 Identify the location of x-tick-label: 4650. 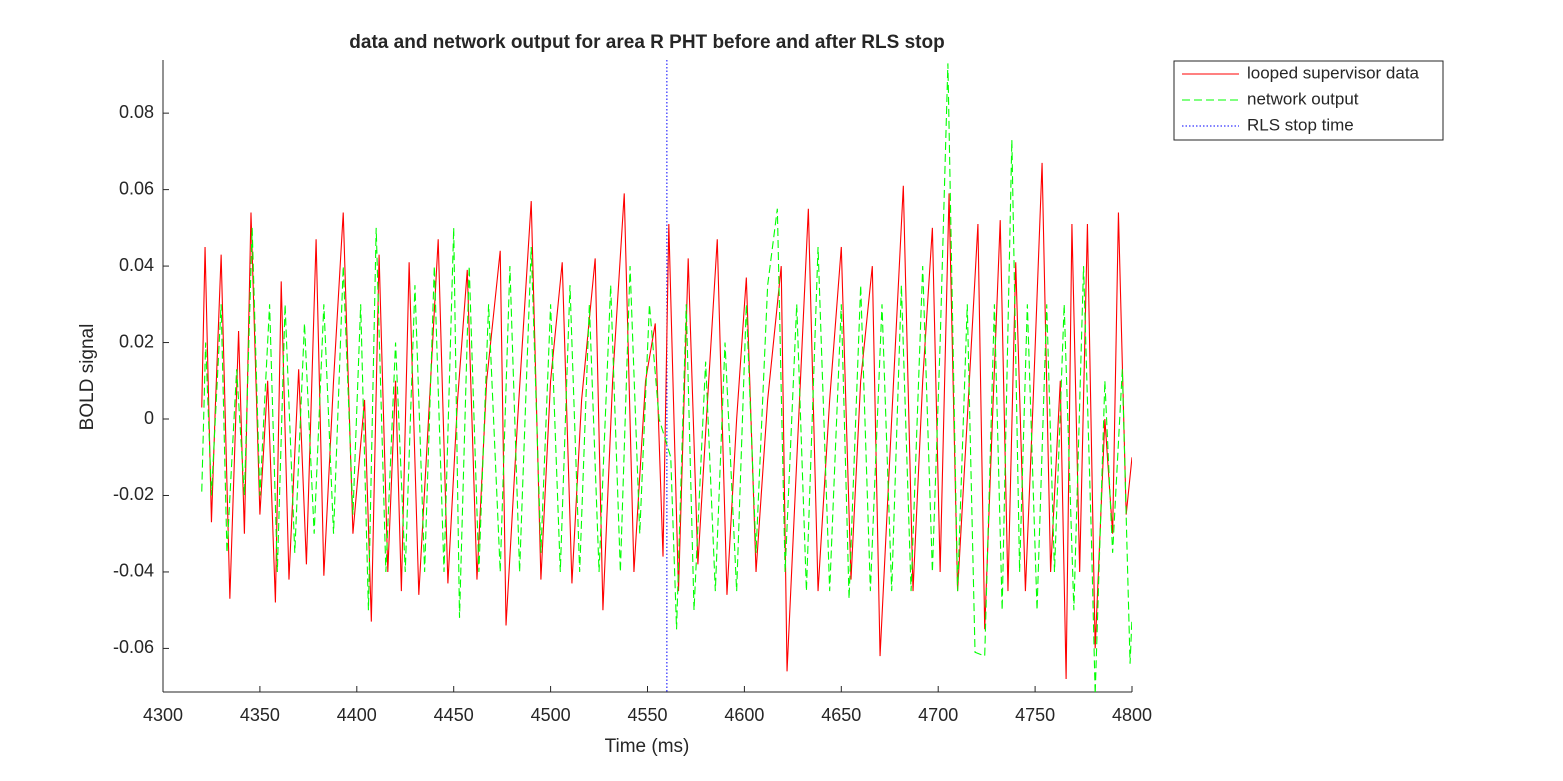
(841, 715).